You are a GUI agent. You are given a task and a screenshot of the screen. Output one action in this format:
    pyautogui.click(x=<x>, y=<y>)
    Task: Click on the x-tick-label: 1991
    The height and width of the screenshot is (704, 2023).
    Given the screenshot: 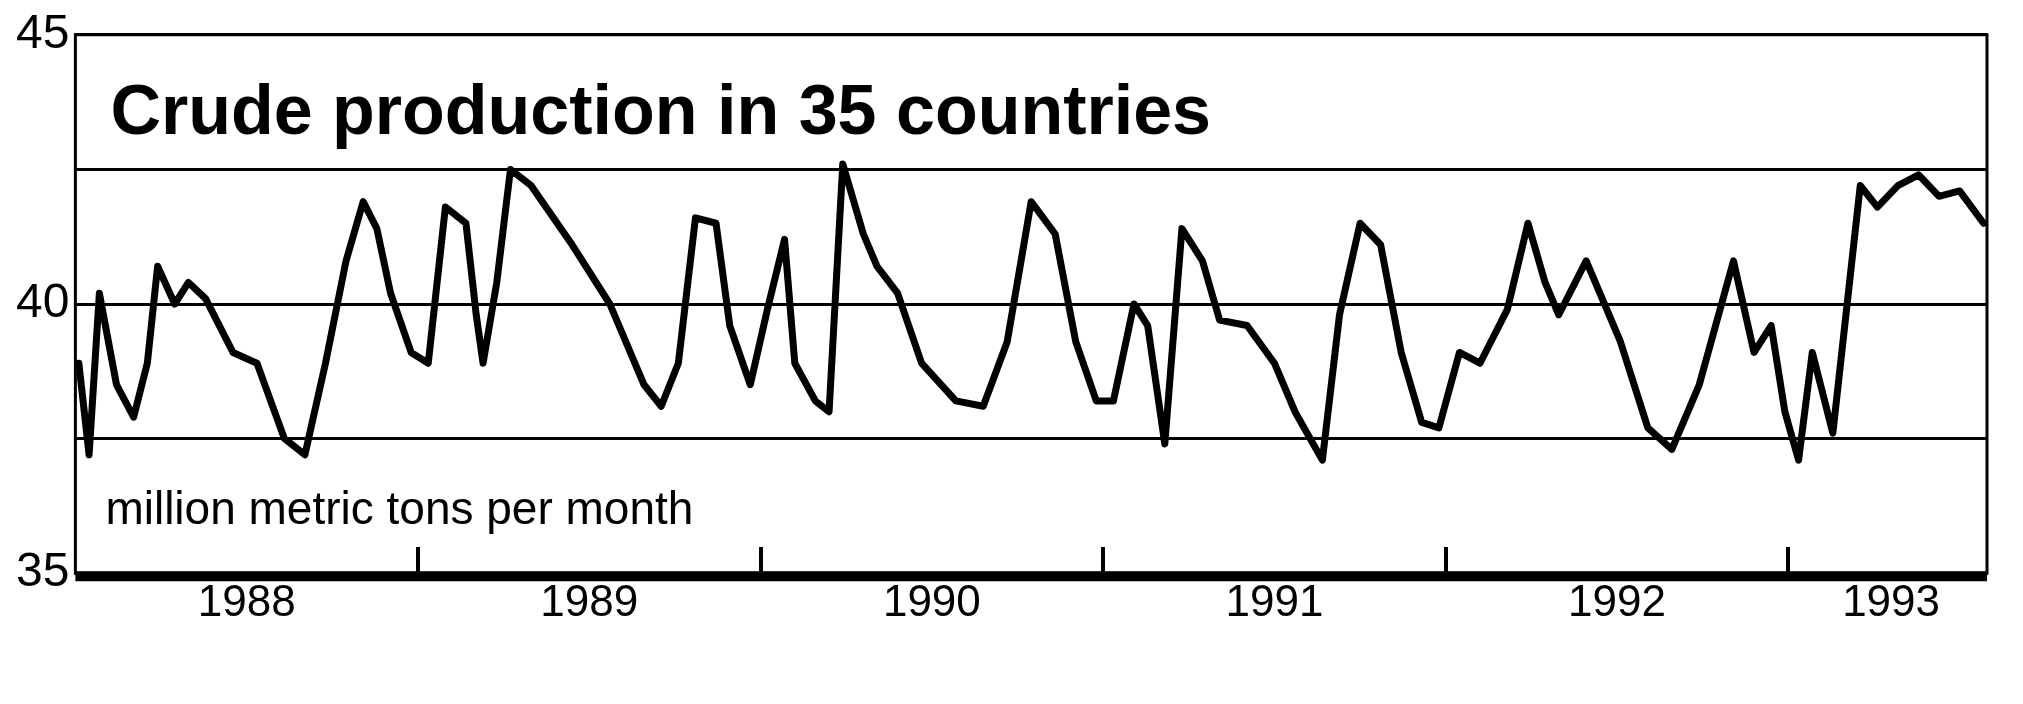 What is the action you would take?
    pyautogui.click(x=1274, y=600)
    